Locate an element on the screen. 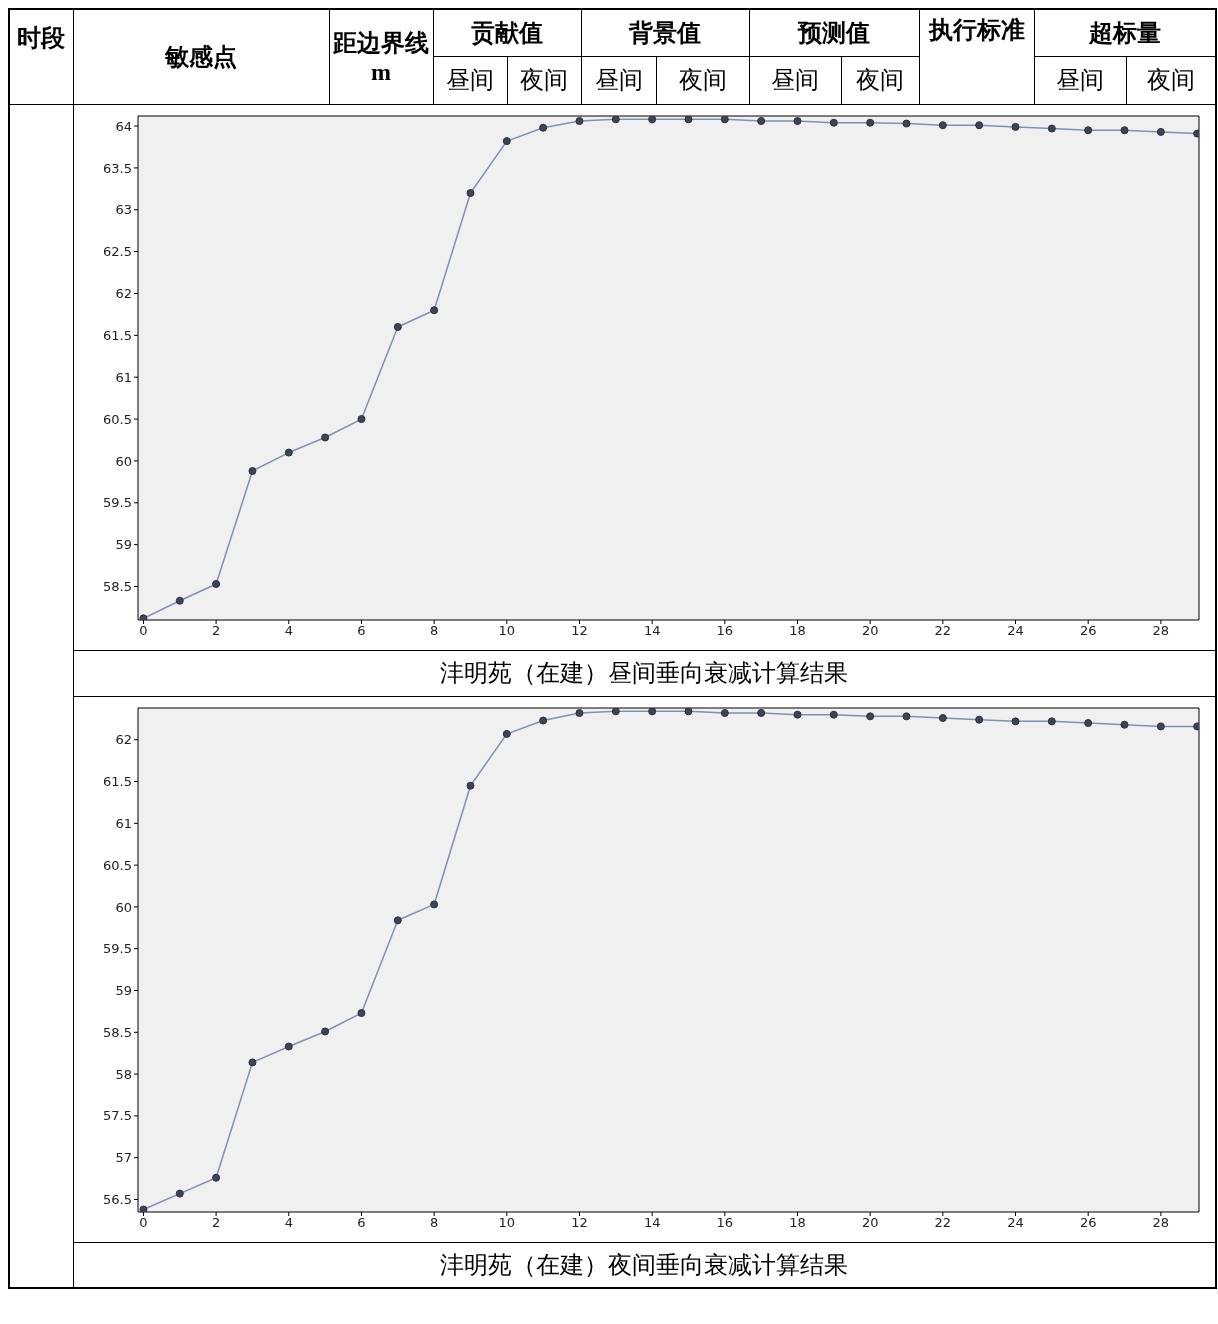 The image size is (1218, 1324). y-tick-label: 57.5 is located at coordinates (117, 1115).